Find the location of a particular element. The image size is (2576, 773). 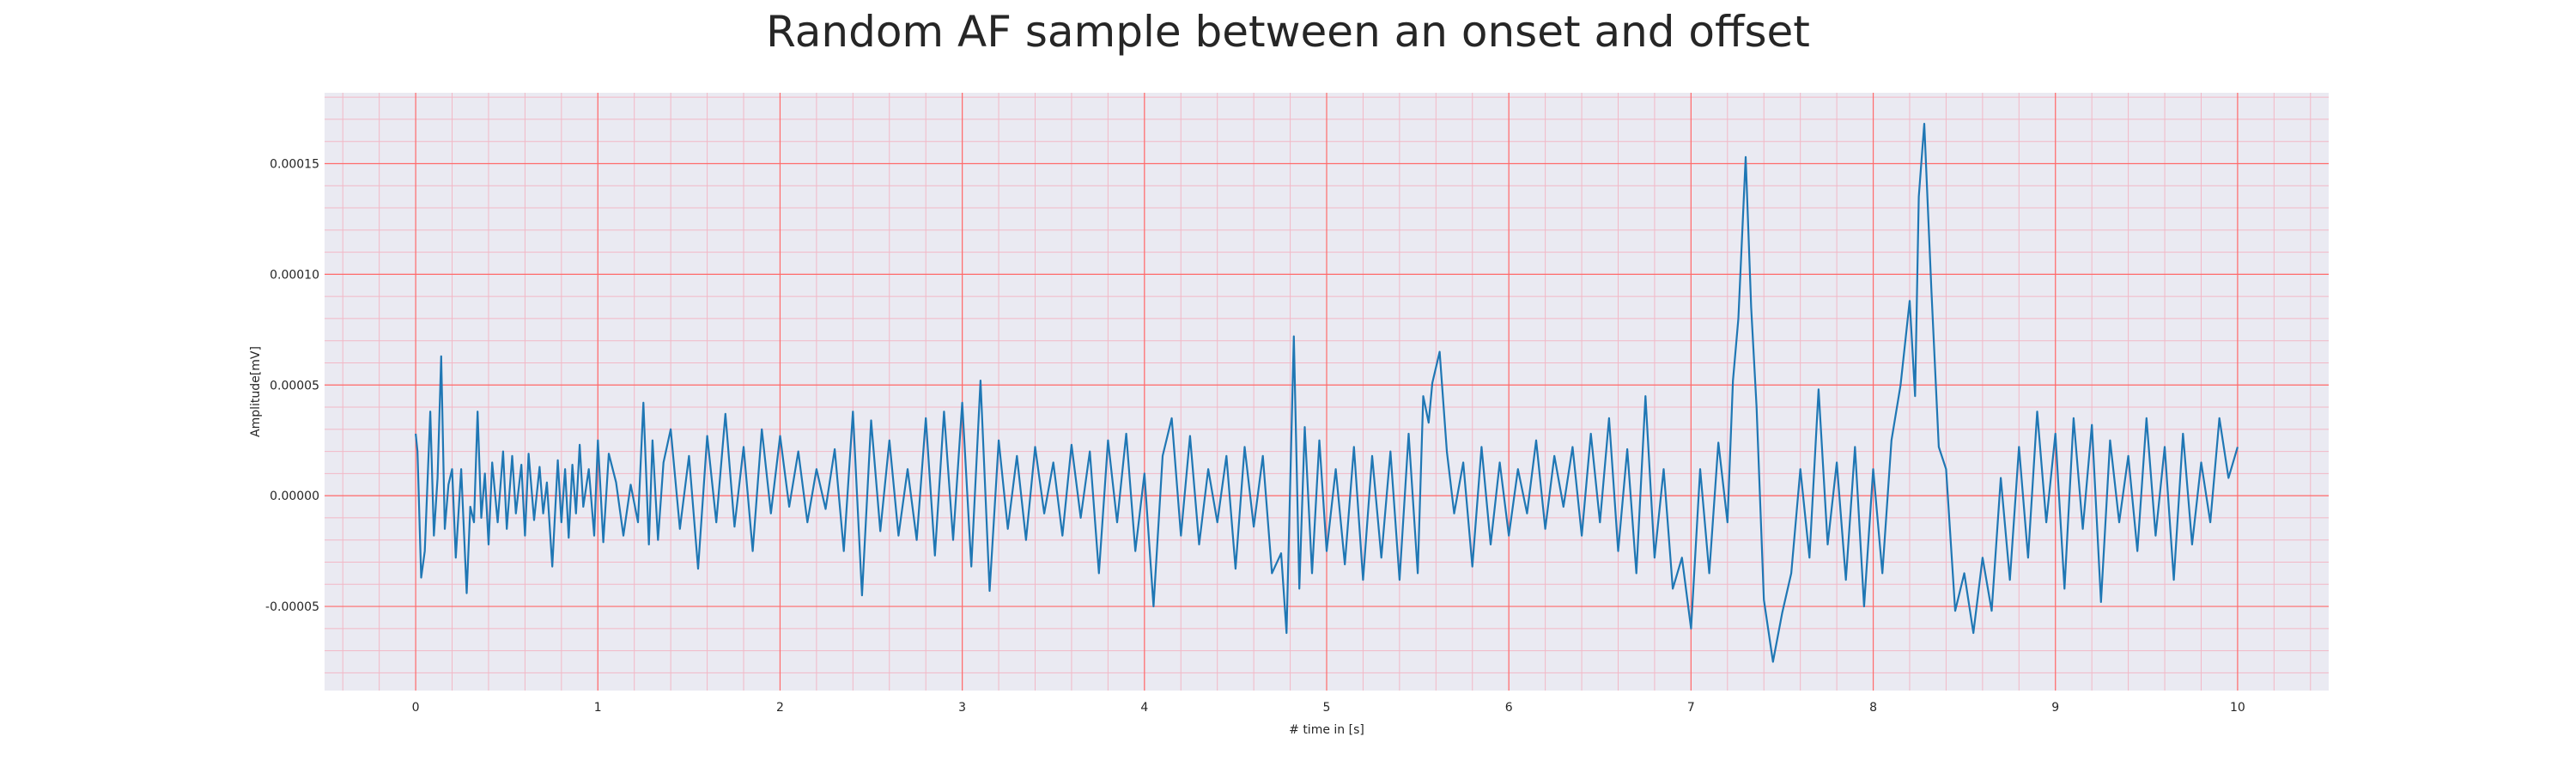

x-tick-label: 5 is located at coordinates (1327, 708).